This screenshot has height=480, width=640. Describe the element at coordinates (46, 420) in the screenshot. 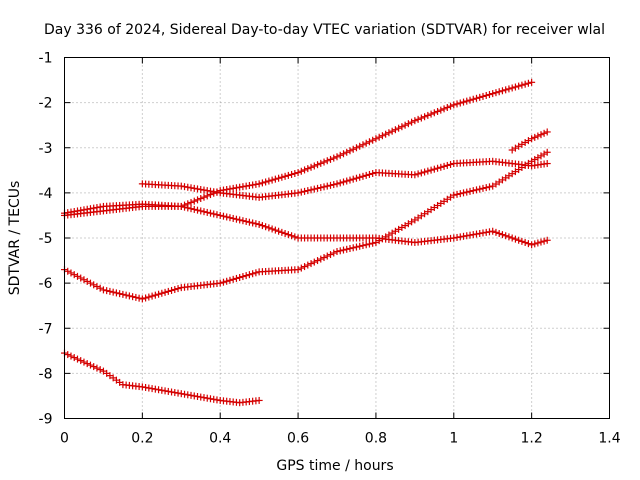

I see `y-tick-label: -9` at that location.